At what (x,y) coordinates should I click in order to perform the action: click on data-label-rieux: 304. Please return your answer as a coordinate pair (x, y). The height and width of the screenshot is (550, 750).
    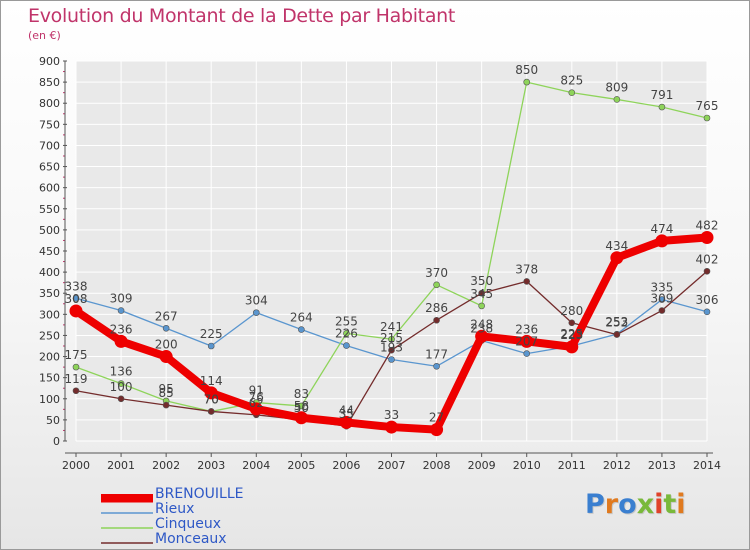
    Looking at the image, I should click on (256, 301).